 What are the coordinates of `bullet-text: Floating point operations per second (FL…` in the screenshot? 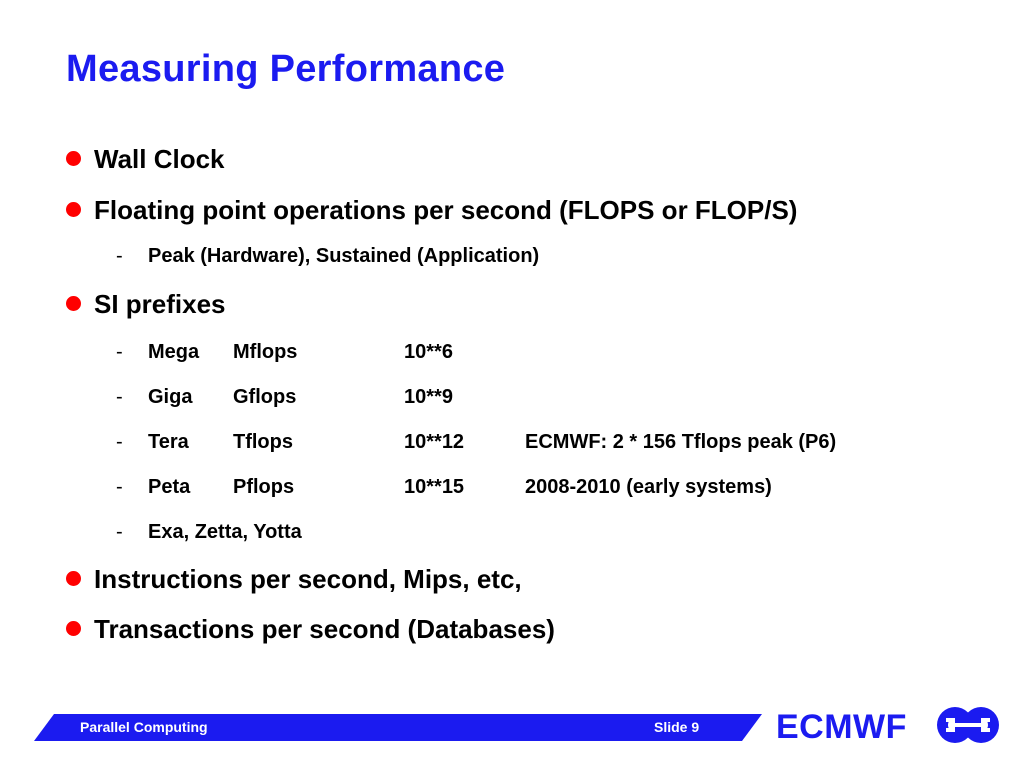 It's located at (446, 210).